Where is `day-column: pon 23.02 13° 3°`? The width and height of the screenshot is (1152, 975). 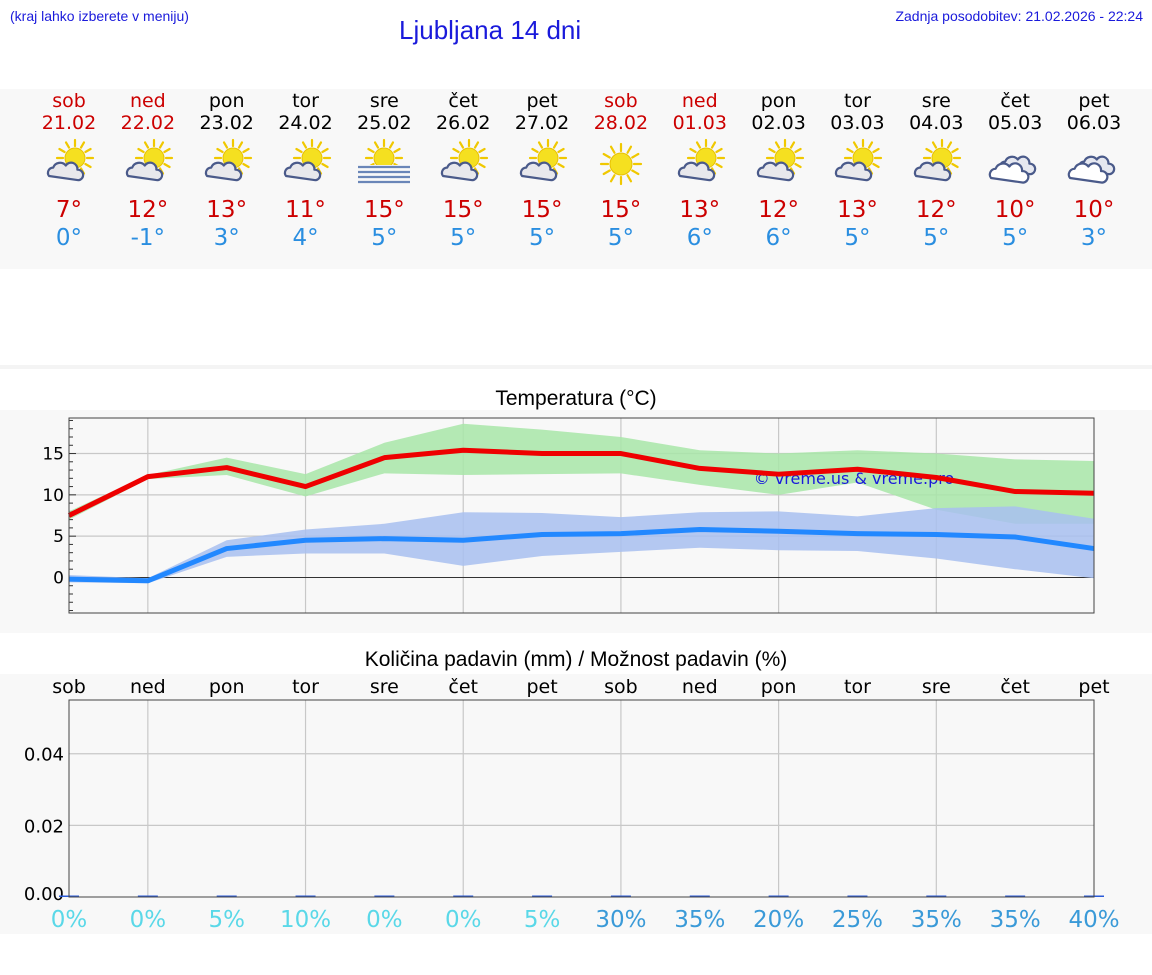 day-column: pon 23.02 13° 3° is located at coordinates (227, 170).